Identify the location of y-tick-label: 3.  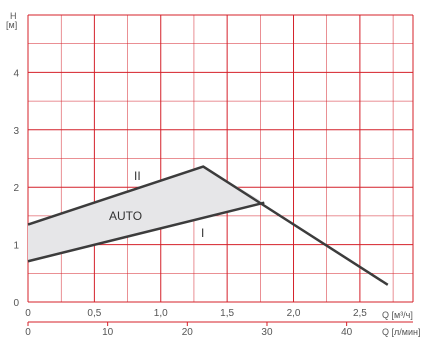
(16, 131).